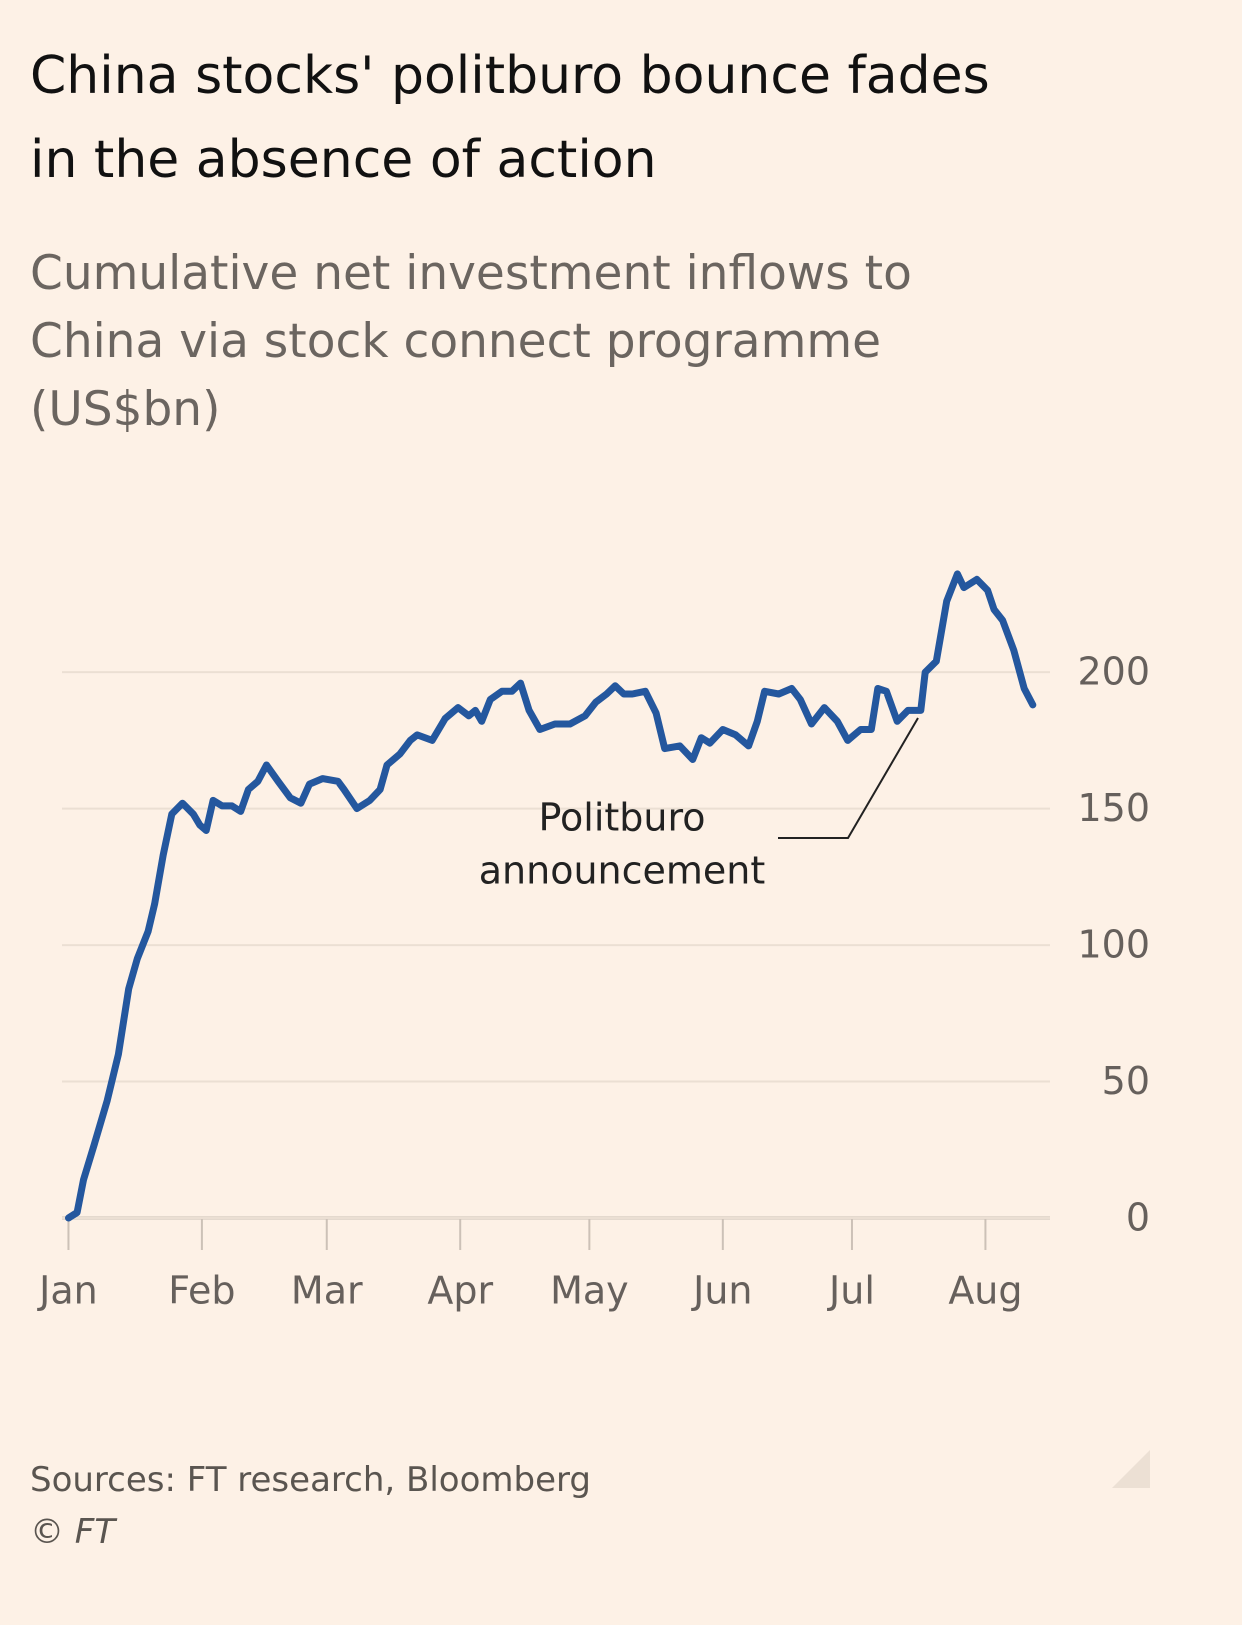 The width and height of the screenshot is (1242, 1625). Describe the element at coordinates (985, 1291) in the screenshot. I see `x-tick-label: Aug` at that location.